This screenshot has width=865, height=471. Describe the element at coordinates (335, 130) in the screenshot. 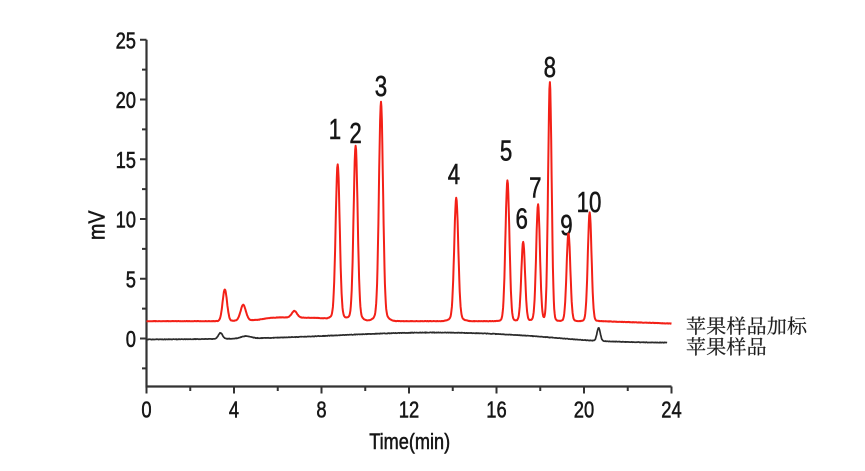

I see `svg-text: 1` at that location.